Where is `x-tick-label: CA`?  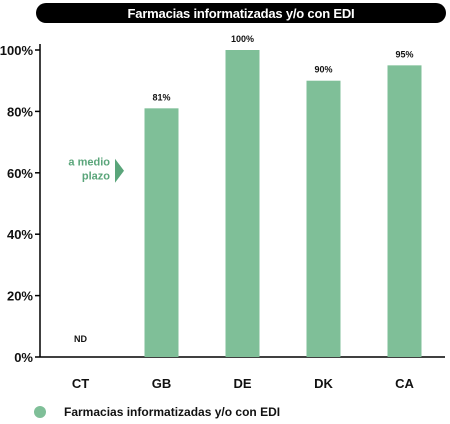
x-tick-label: CA is located at coordinates (404, 383).